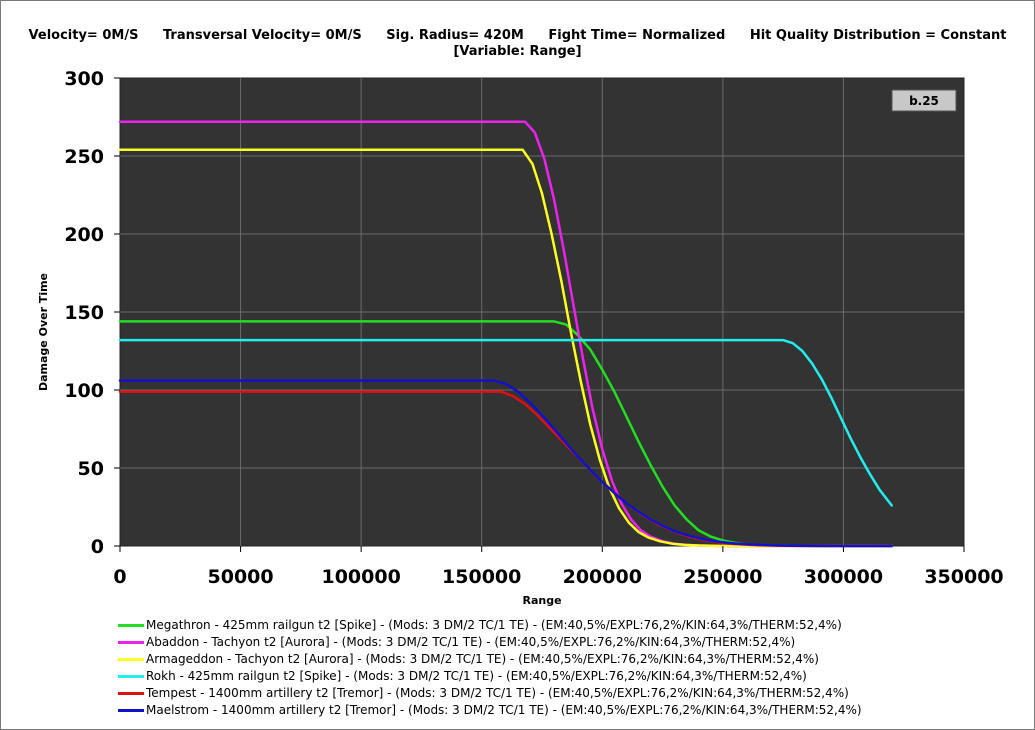 This screenshot has height=730, width=1035. I want to click on header-transversal-velocity: Transversal Velocity= 0M/S, so click(262, 35).